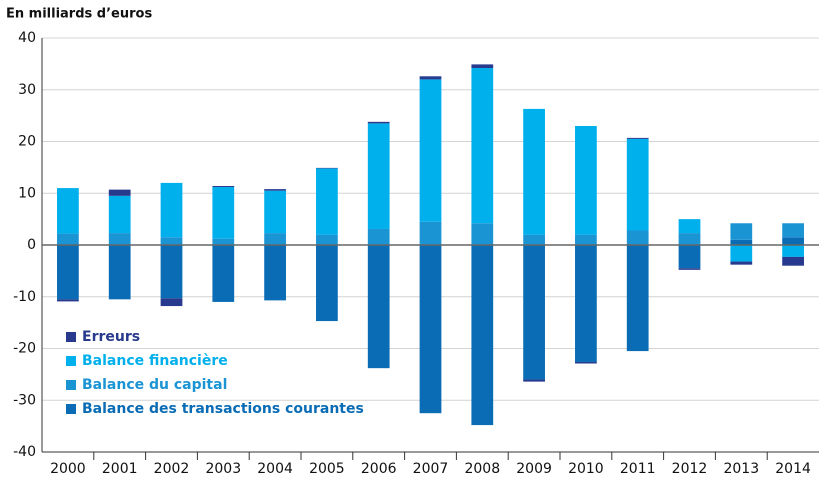  Describe the element at coordinates (24, 349) in the screenshot. I see `y-tick-label: -20` at that location.